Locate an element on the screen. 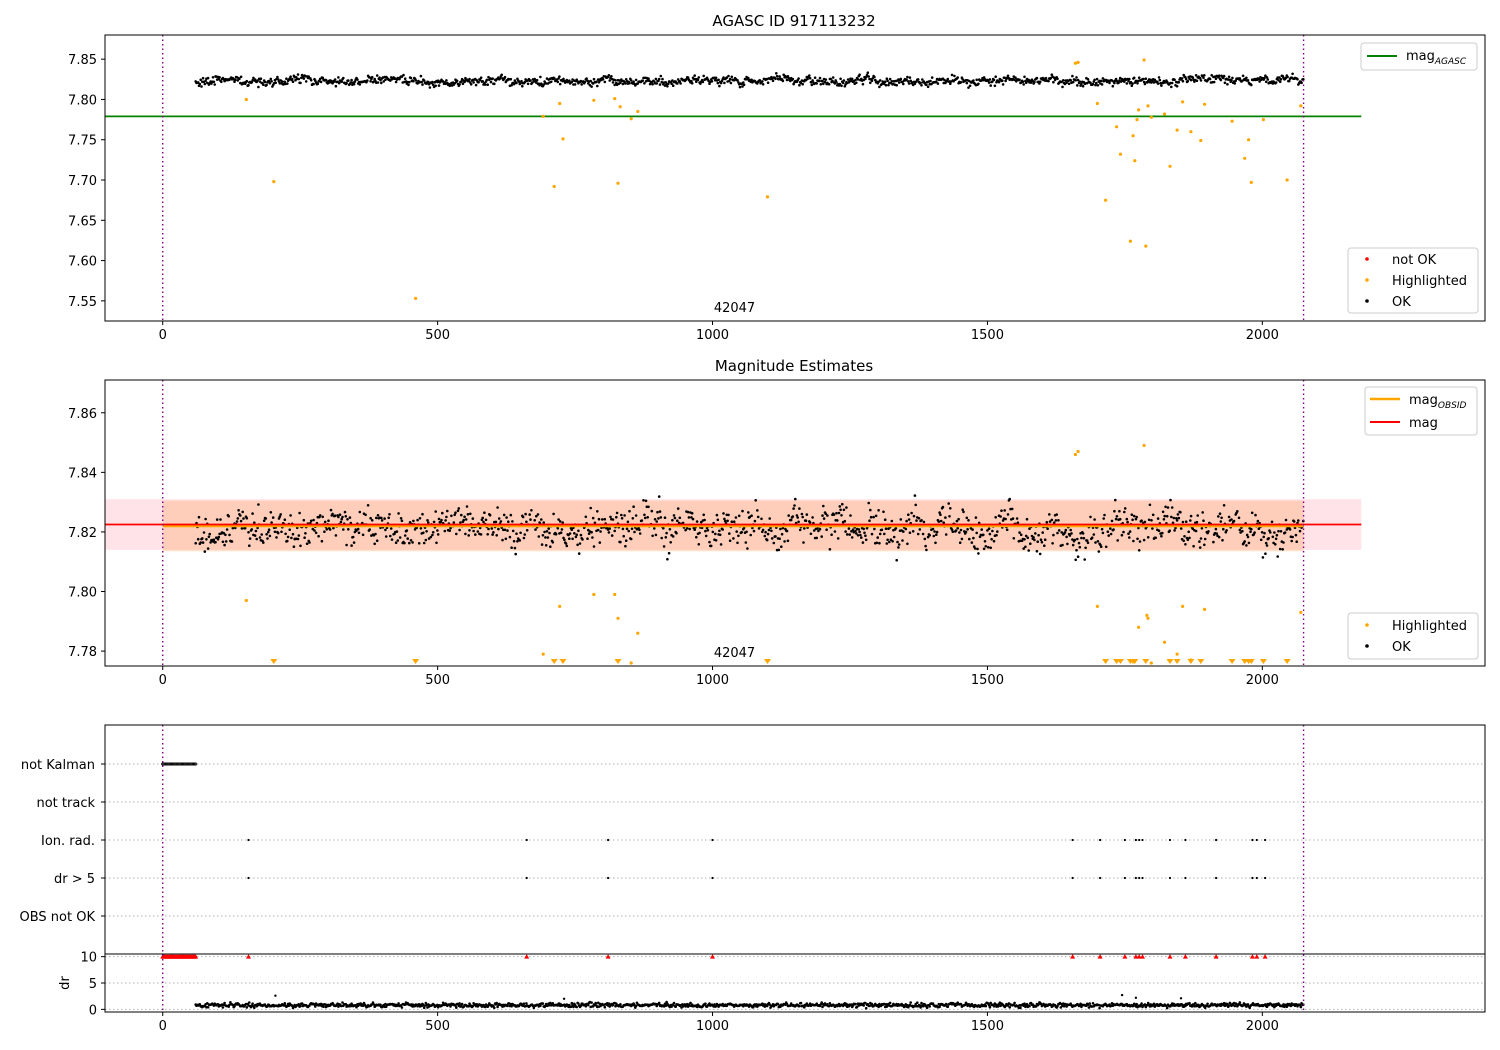  flag-point is located at coordinates (1100, 878).